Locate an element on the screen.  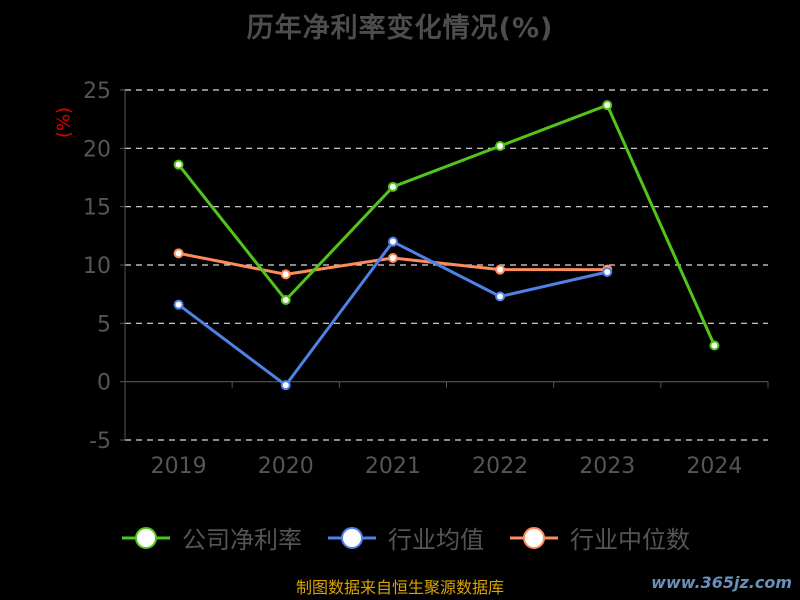
watermark: www.365jz.com is located at coordinates (721, 582).